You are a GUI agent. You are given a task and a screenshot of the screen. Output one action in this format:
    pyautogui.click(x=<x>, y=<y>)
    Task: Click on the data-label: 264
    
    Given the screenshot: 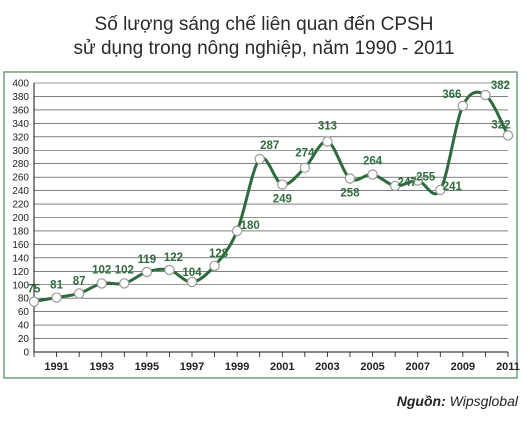 What is the action you would take?
    pyautogui.click(x=373, y=161)
    